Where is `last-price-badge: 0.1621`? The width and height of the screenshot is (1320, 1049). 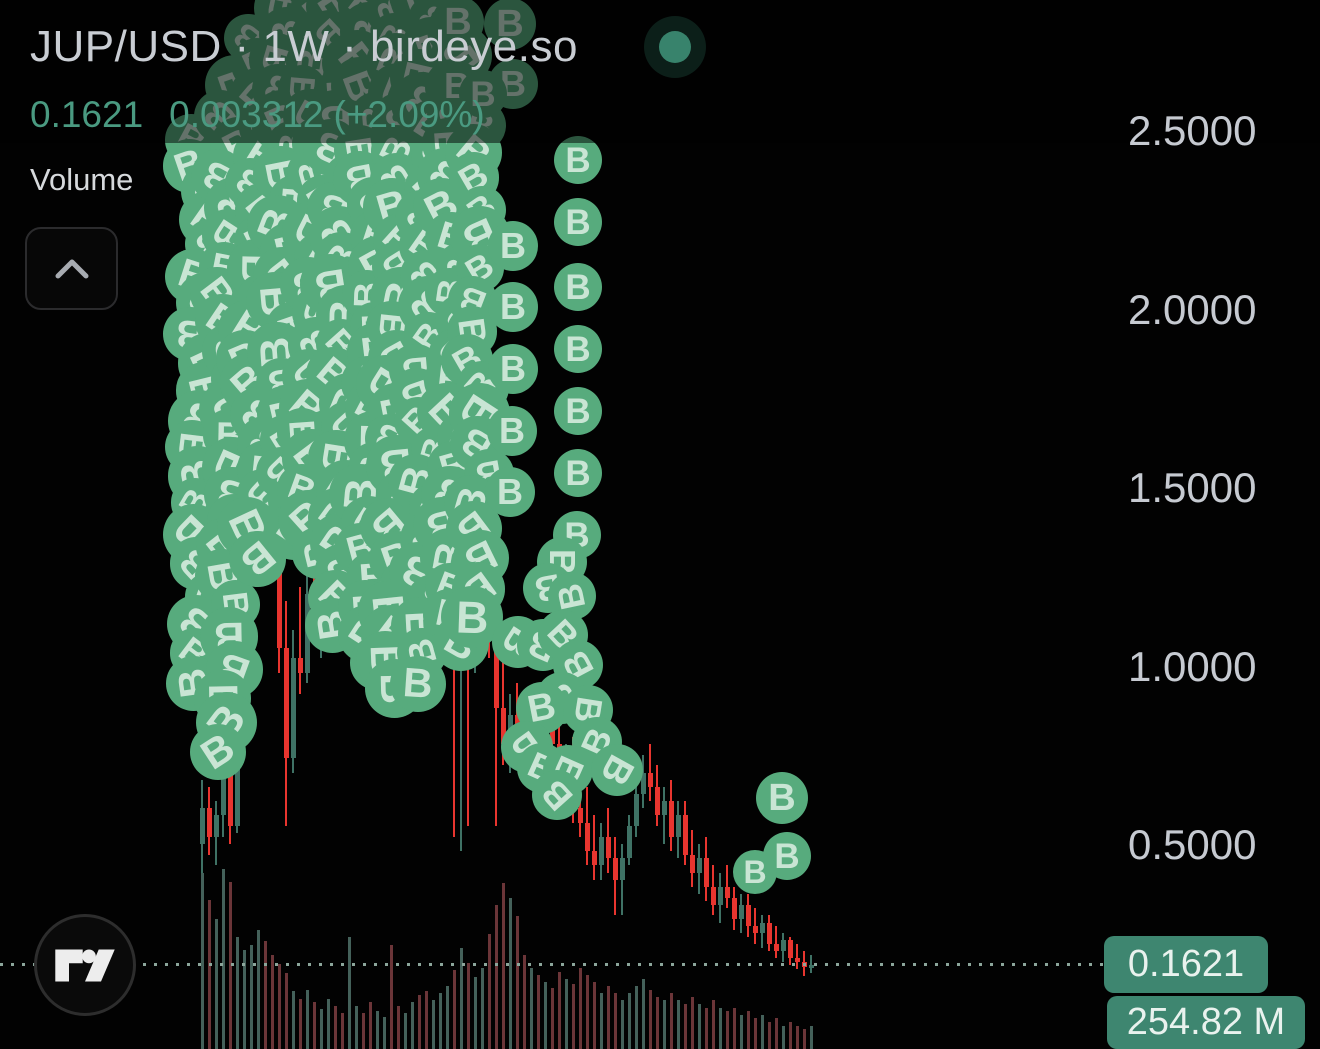 last-price-badge: 0.1621 is located at coordinates (1186, 964).